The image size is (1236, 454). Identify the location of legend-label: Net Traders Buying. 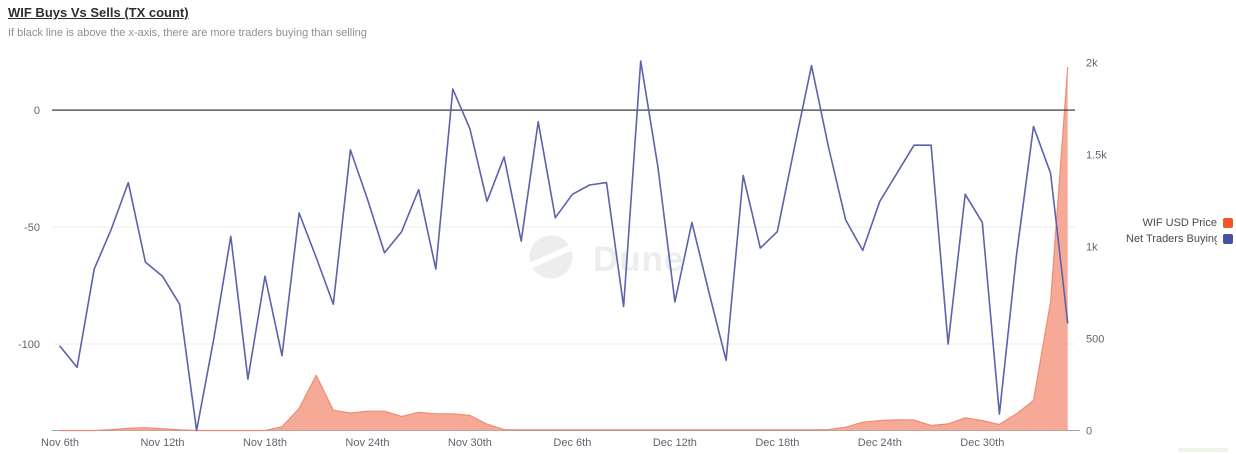
(1171, 239).